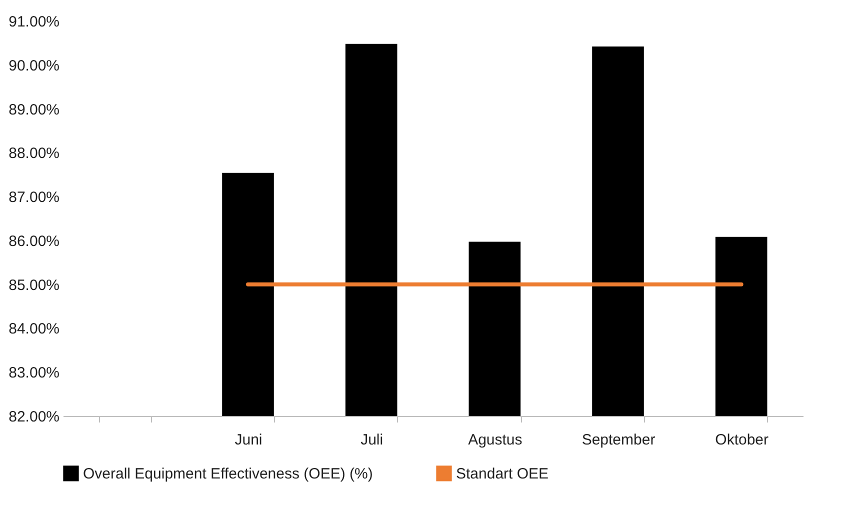 The width and height of the screenshot is (859, 512). Describe the element at coordinates (34, 329) in the screenshot. I see `y-tick-label: 84.00%` at that location.